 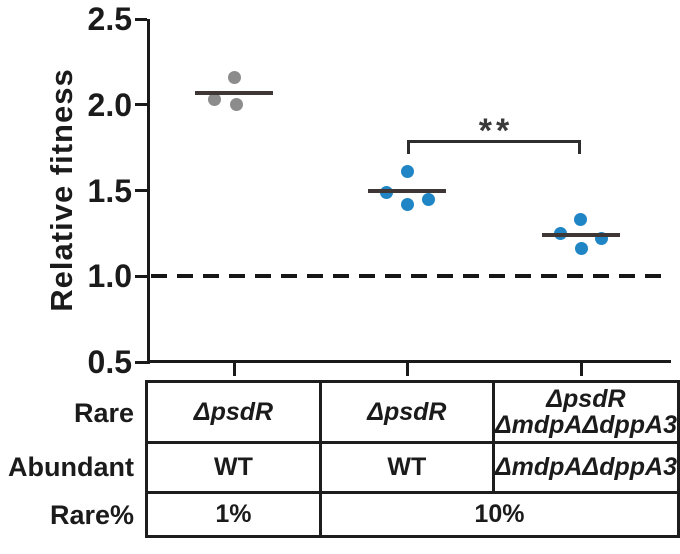 I want to click on significance-label: **, so click(x=496, y=131).